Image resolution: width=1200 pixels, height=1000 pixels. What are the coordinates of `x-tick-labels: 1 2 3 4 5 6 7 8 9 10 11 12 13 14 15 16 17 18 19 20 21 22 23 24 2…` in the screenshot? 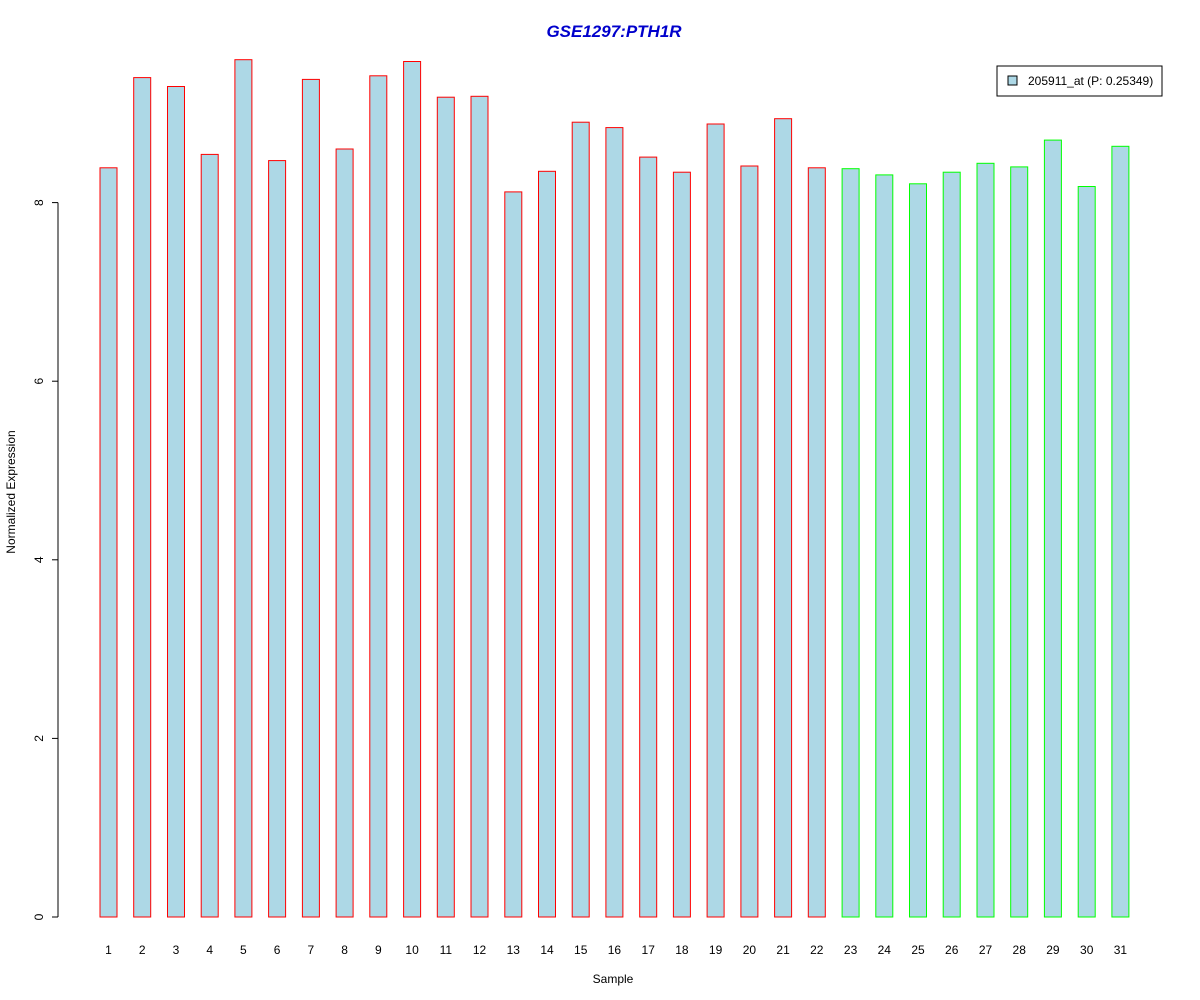 It's located at (616, 950).